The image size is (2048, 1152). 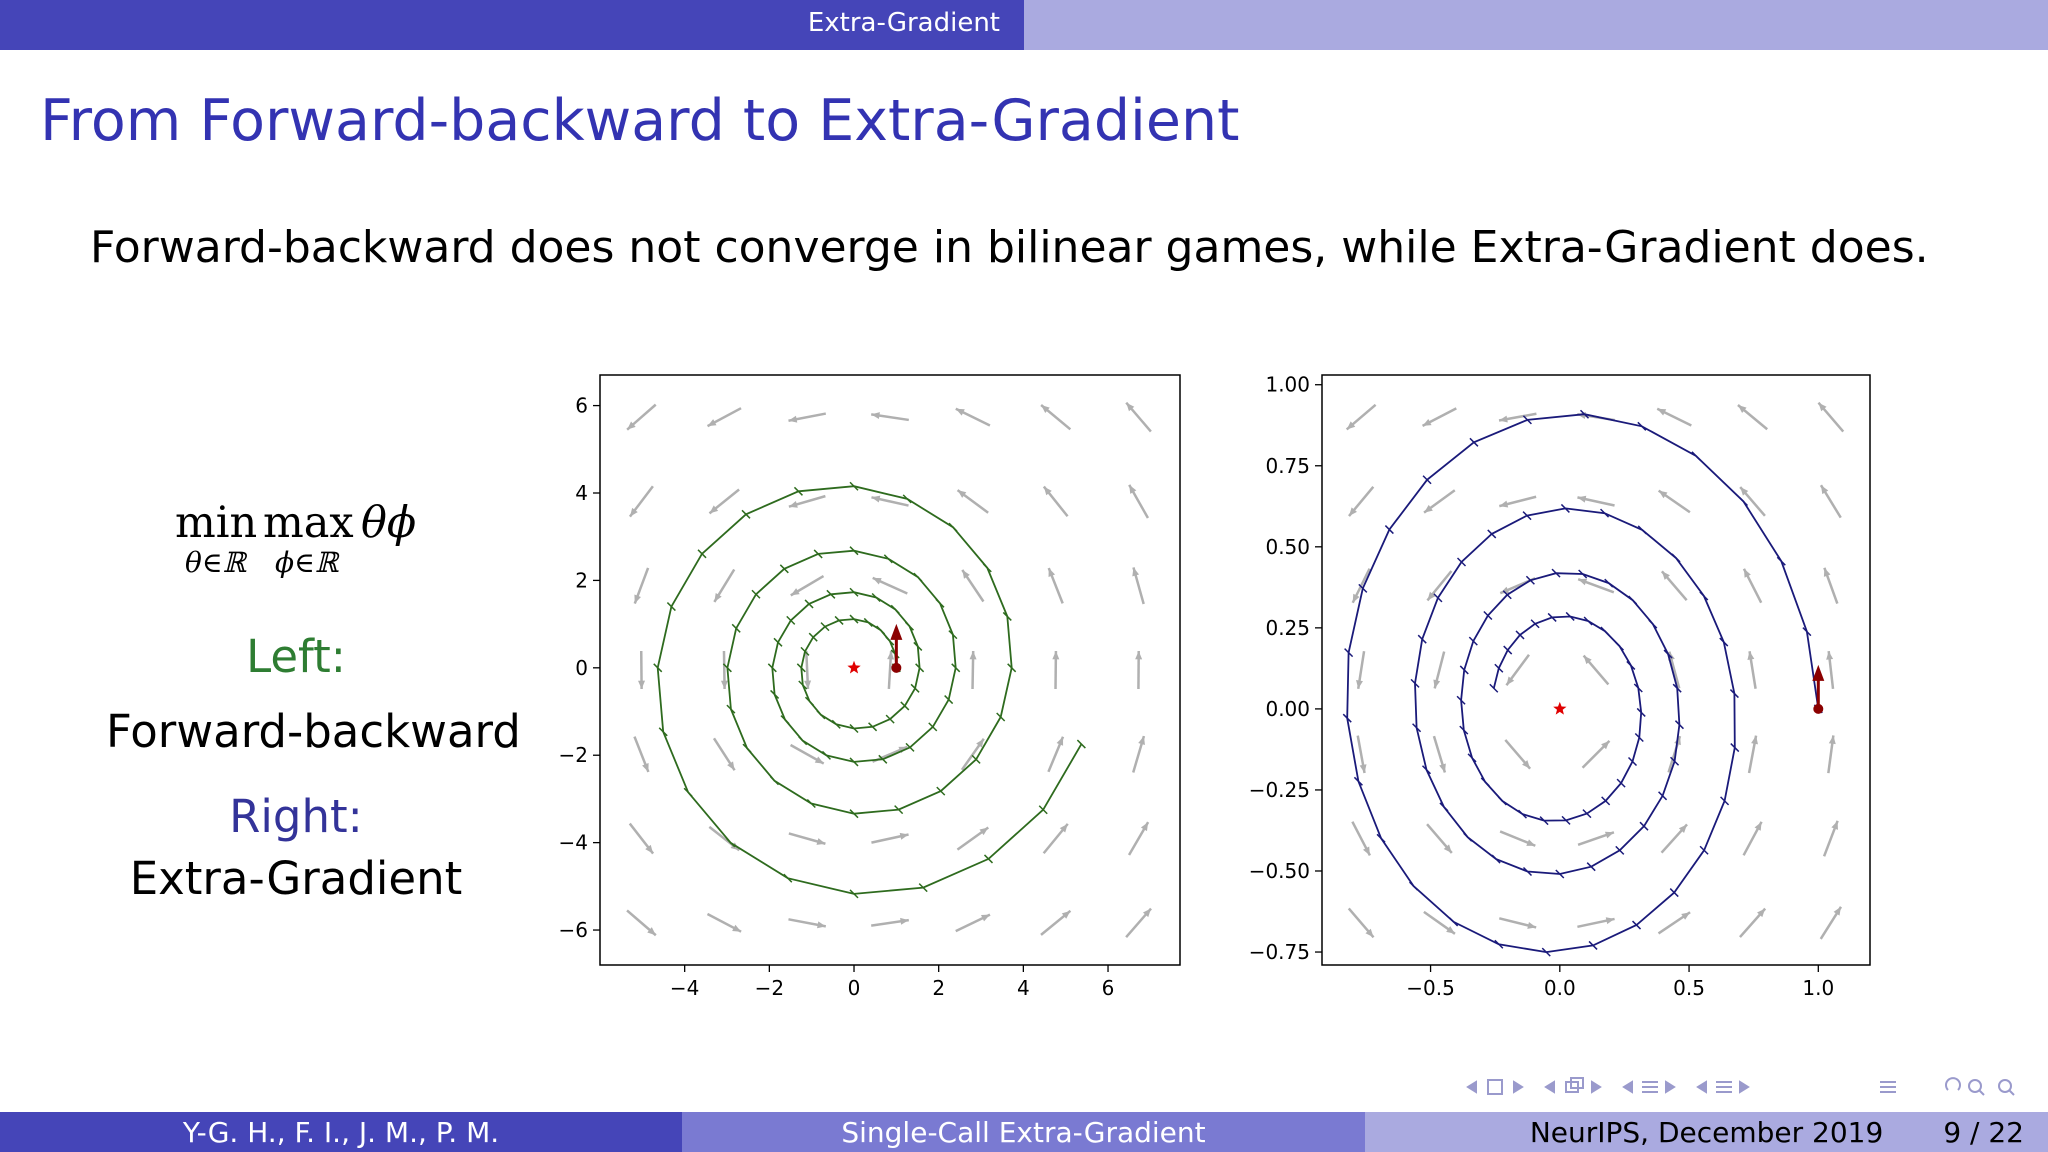 I want to click on right-label: Right:, so click(x=296, y=816).